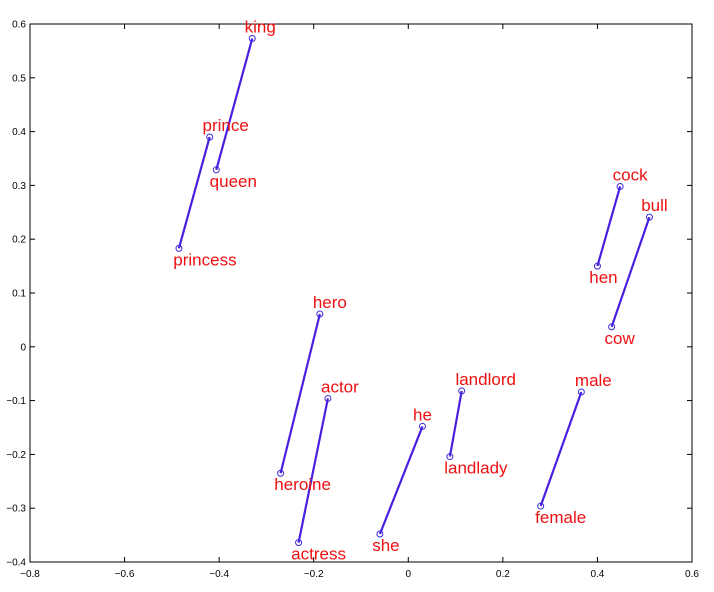 This screenshot has width=714, height=592. What do you see at coordinates (16, 455) in the screenshot?
I see `y-tick-label: −0.2` at bounding box center [16, 455].